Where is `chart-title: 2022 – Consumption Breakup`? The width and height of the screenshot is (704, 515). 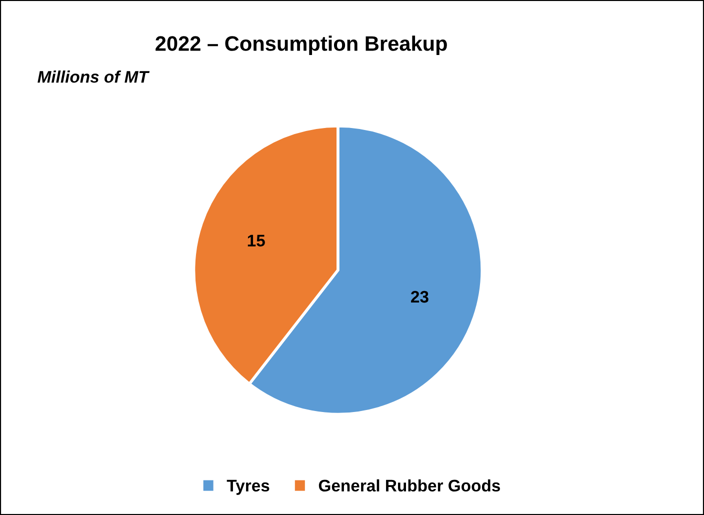
chart-title: 2022 – Consumption Breakup is located at coordinates (301, 46).